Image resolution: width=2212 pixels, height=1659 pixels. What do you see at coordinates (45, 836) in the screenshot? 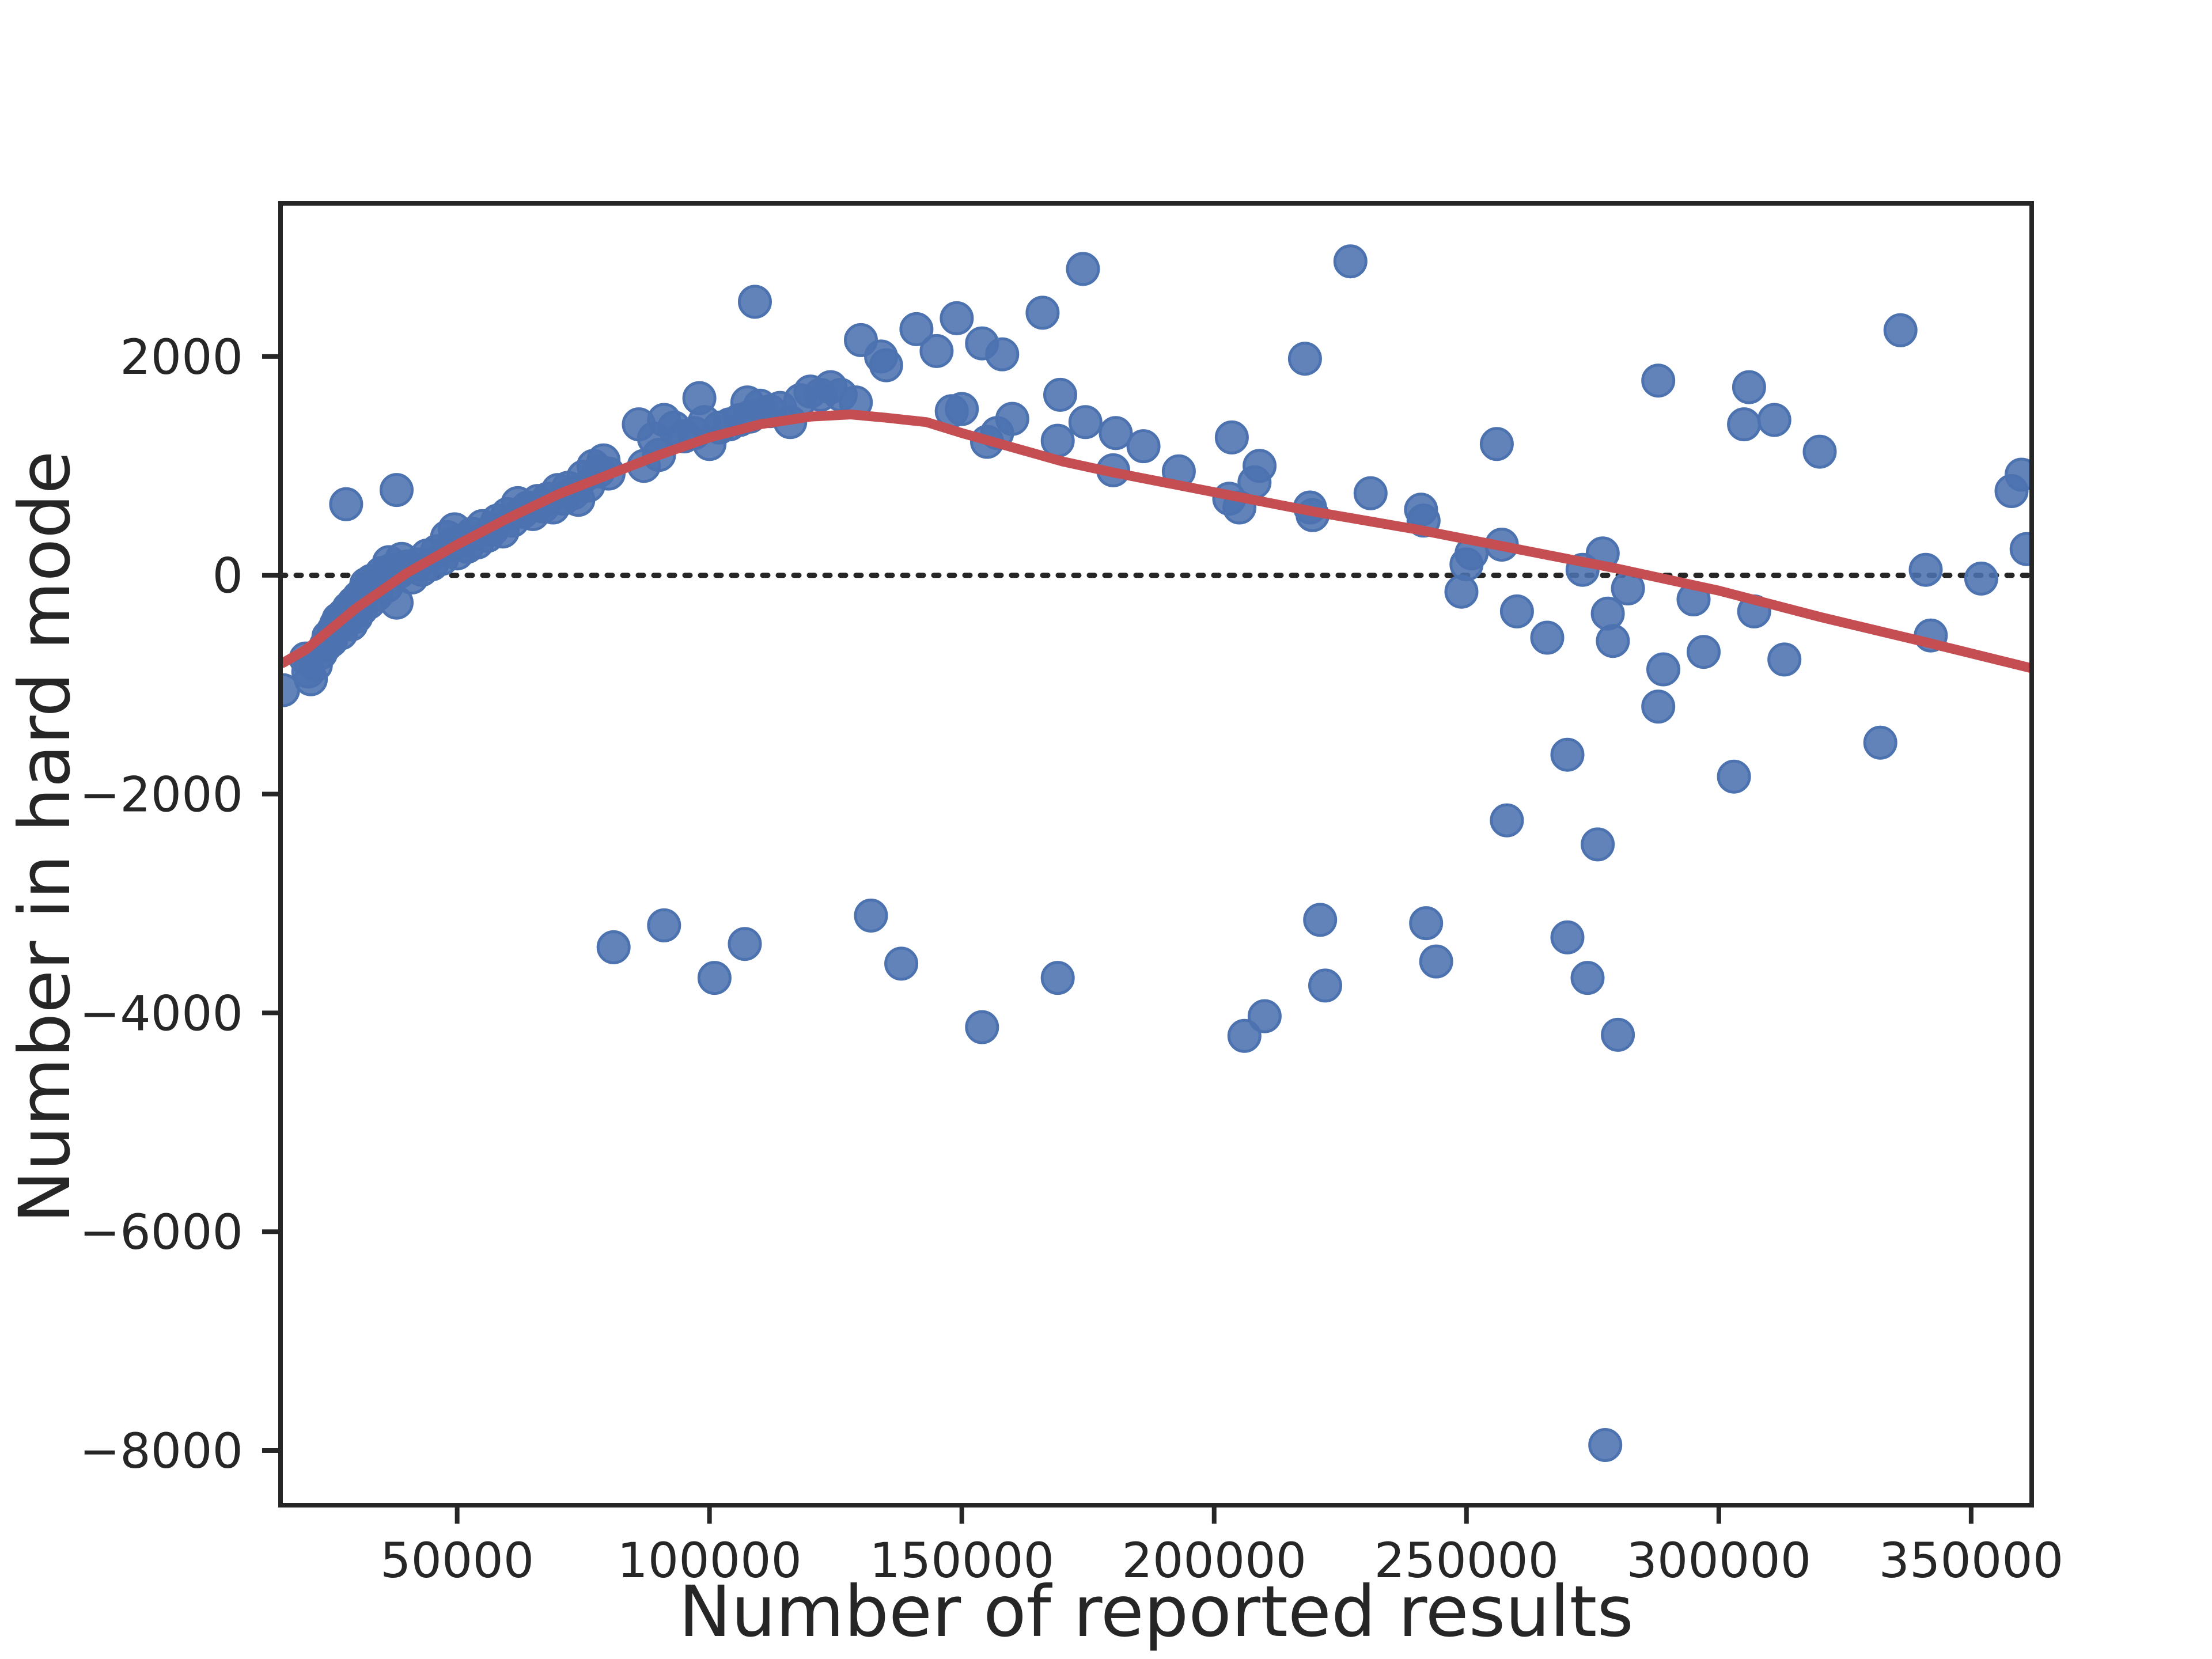
I see `y-axis-title: Number in hard mode` at bounding box center [45, 836].